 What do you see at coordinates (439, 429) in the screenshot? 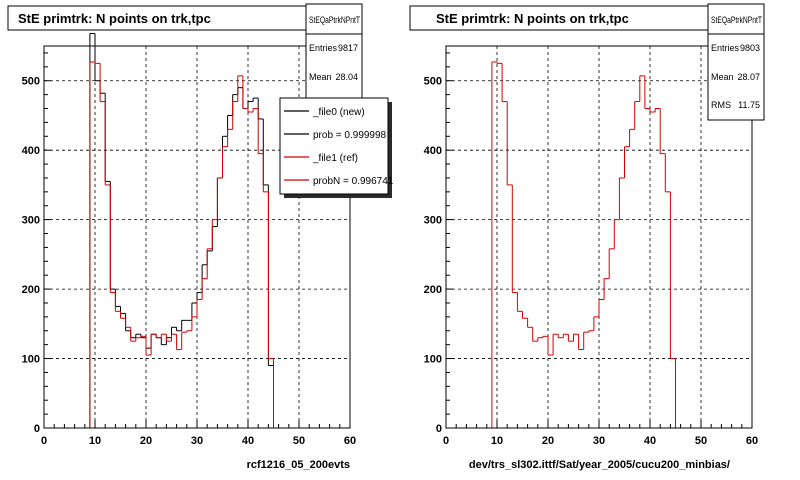
I see `right-y-tick-label-0: 0` at bounding box center [439, 429].